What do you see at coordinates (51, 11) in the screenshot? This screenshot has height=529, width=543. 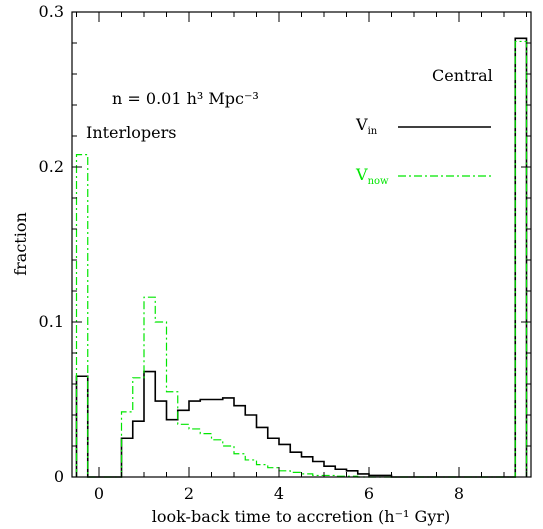 I see `y-tick-label: 0.3` at bounding box center [51, 11].